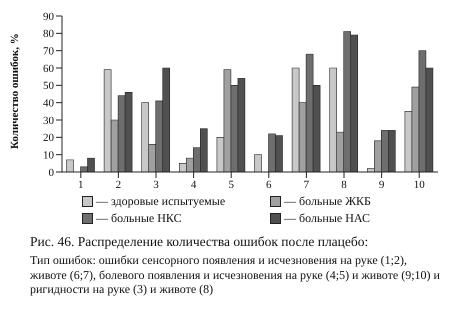  I want to click on y-tick-label: 0, so click(51, 172).